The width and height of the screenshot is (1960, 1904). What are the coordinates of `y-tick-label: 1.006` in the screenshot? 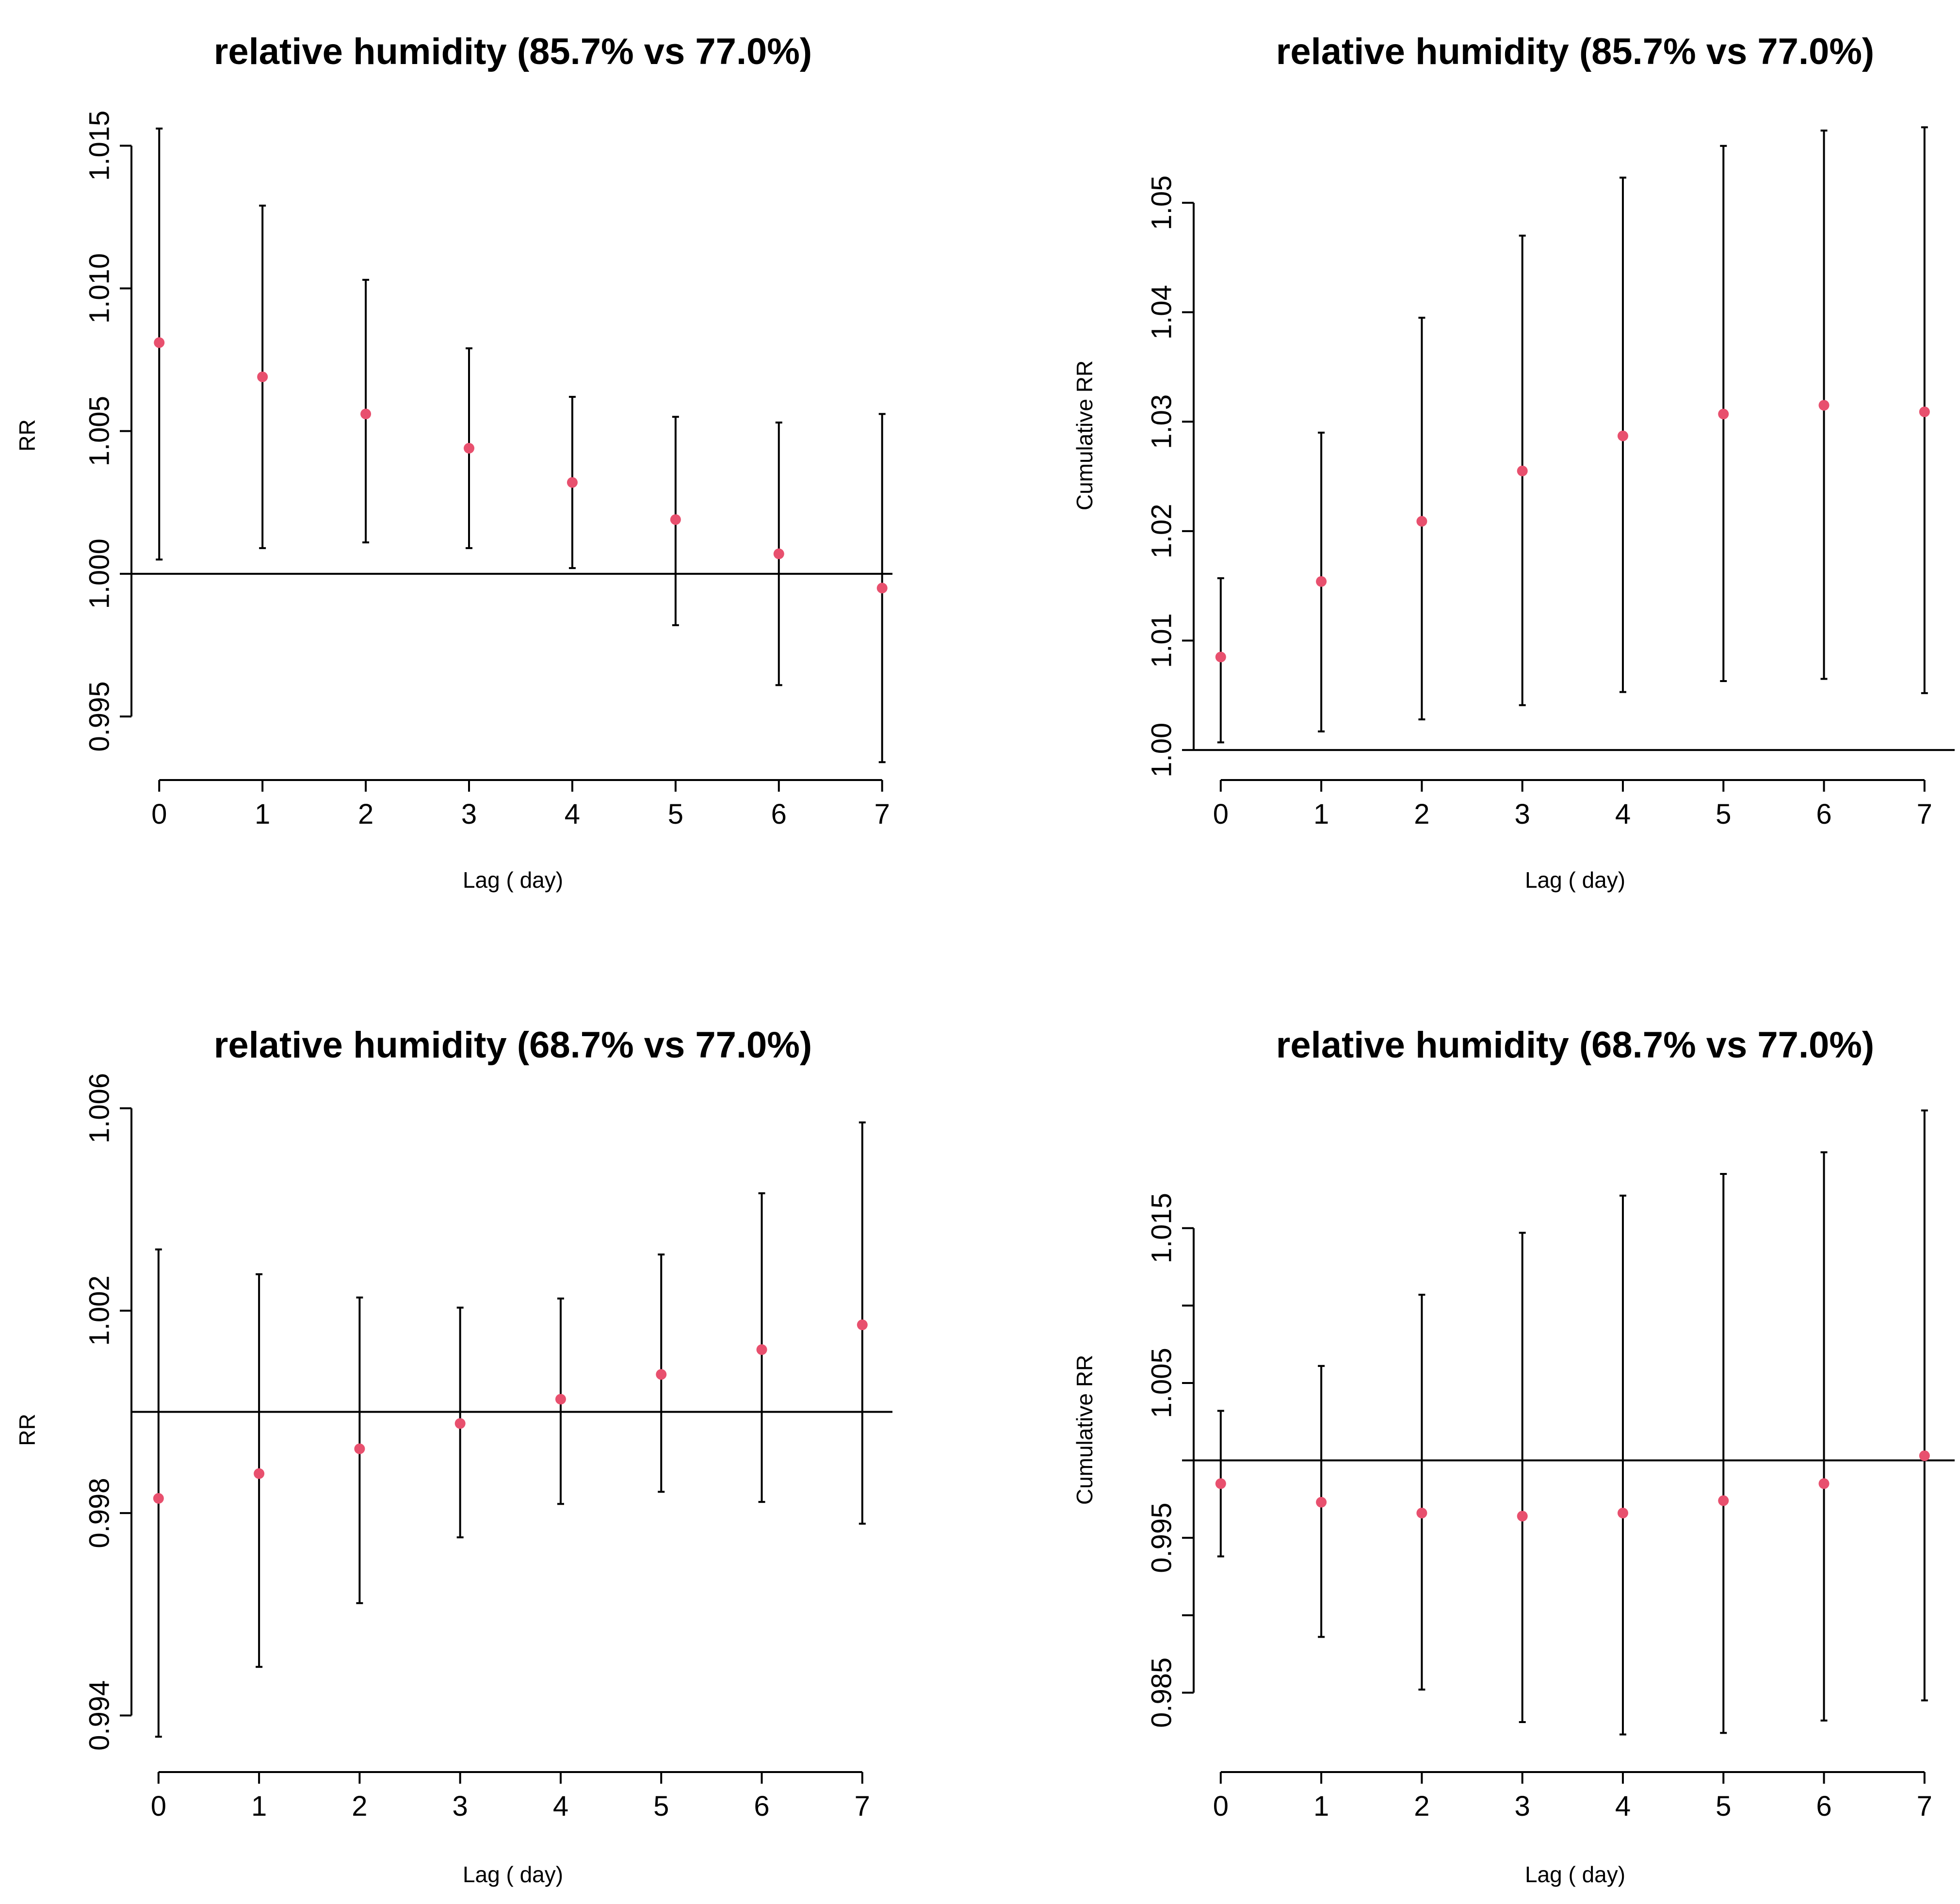 It's located at (99, 1108).